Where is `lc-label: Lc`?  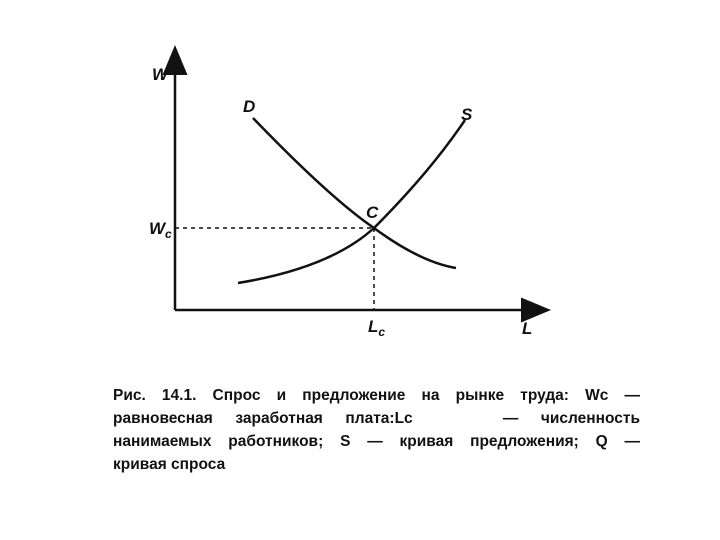 lc-label: Lc is located at coordinates (376, 328).